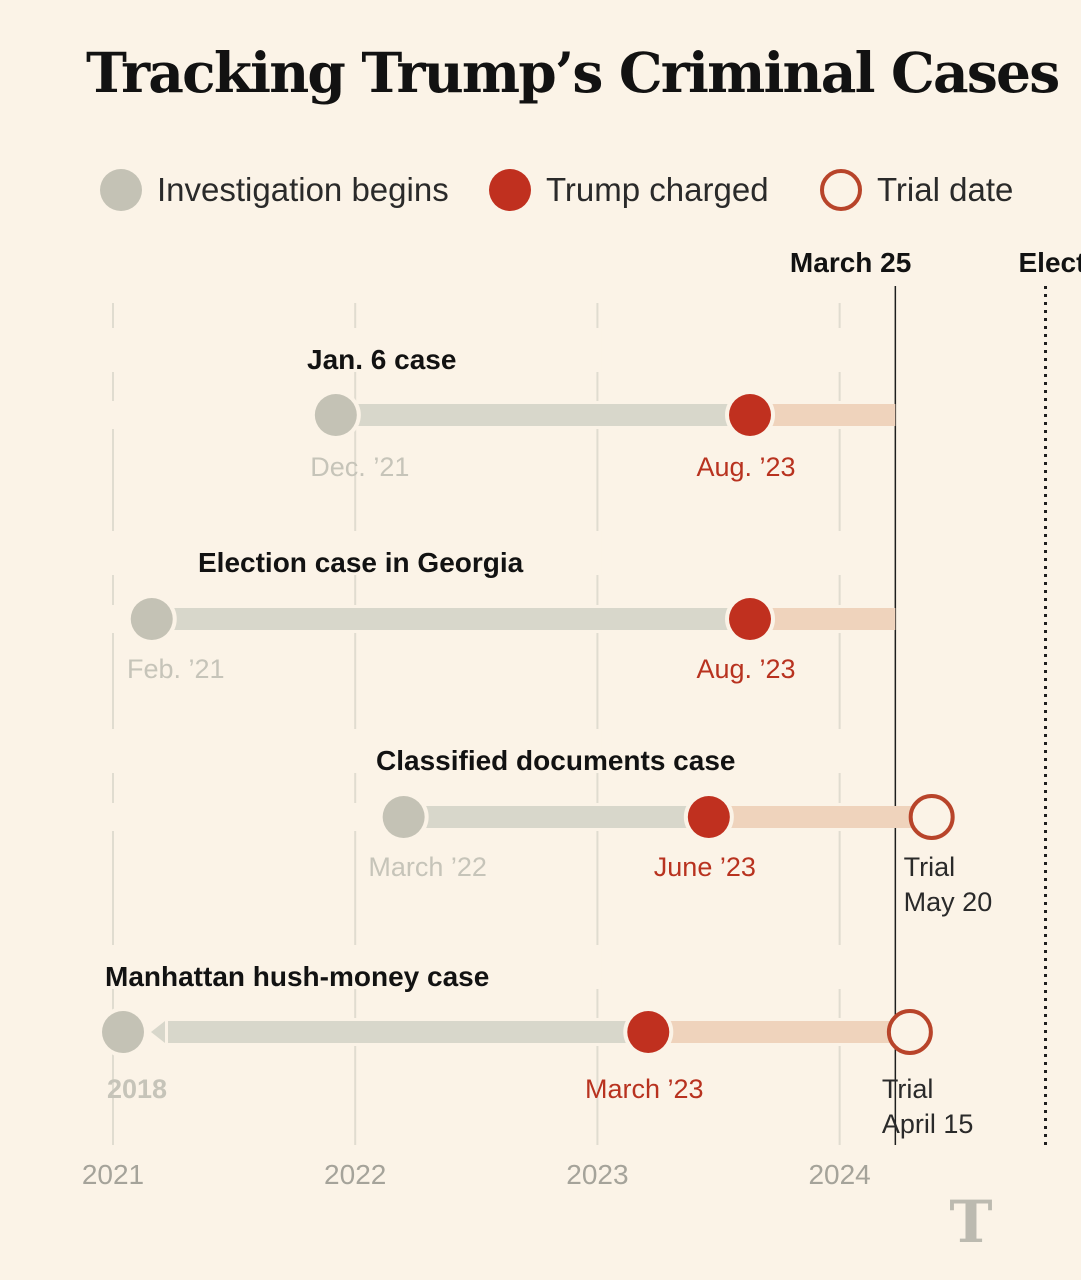 The image size is (1081, 1280). I want to click on case-3-charged-point, so click(708, 817).